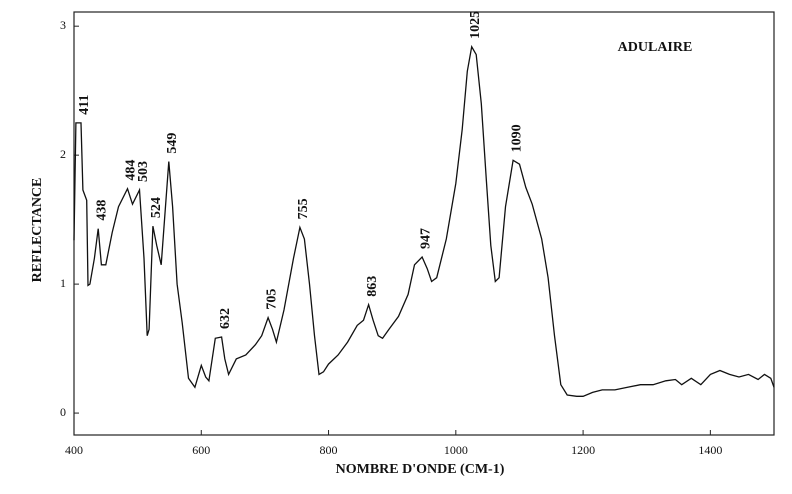  I want to click on peak-label: 705, so click(271, 299).